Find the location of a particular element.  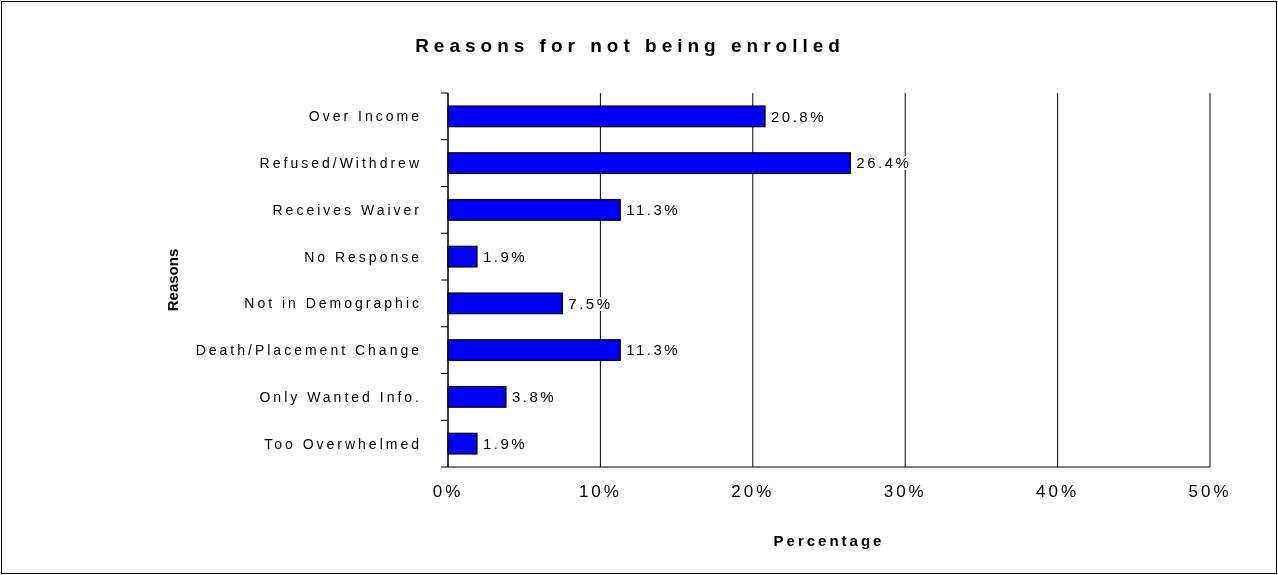

x-tick-label: 10% is located at coordinates (600, 491).